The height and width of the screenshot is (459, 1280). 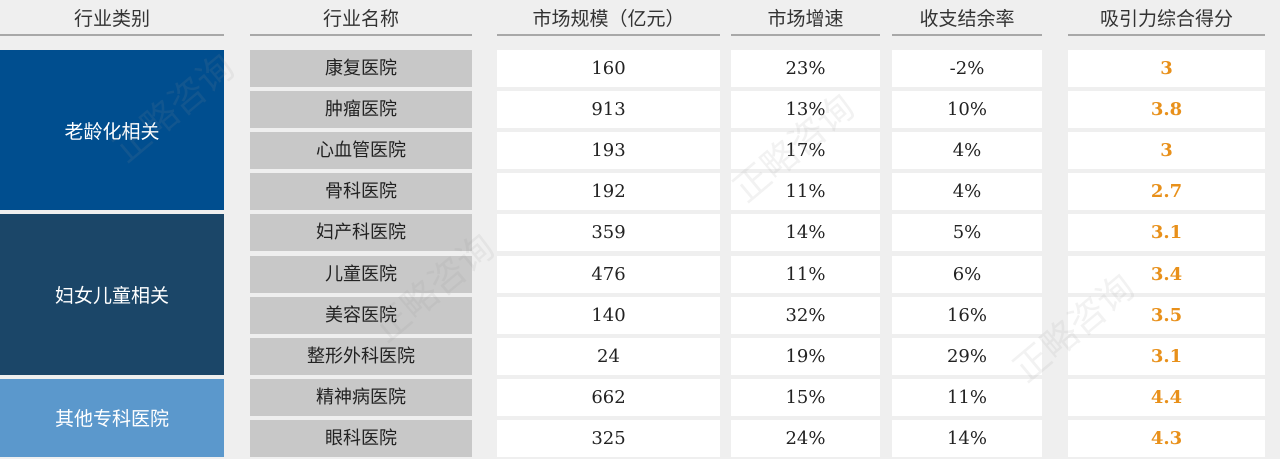 I want to click on cell-surplus: 16%, so click(x=967, y=315).